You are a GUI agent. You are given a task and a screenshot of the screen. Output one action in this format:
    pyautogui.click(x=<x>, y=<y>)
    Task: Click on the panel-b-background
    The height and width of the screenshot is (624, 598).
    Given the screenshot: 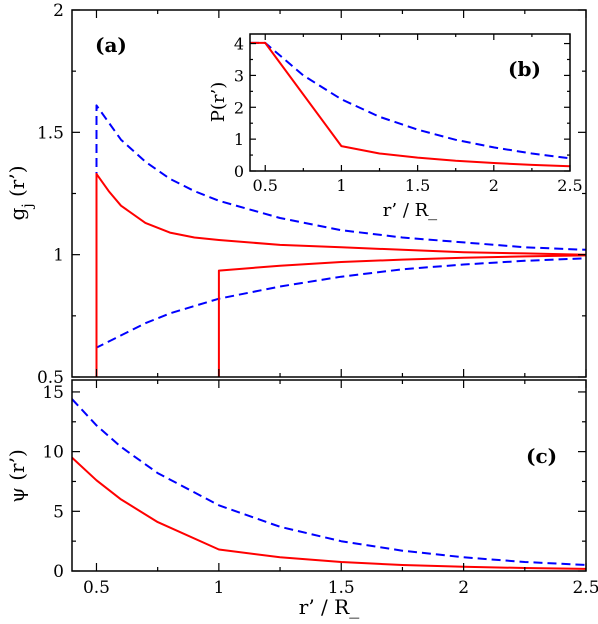 What is the action you would take?
    pyautogui.click(x=410, y=102)
    